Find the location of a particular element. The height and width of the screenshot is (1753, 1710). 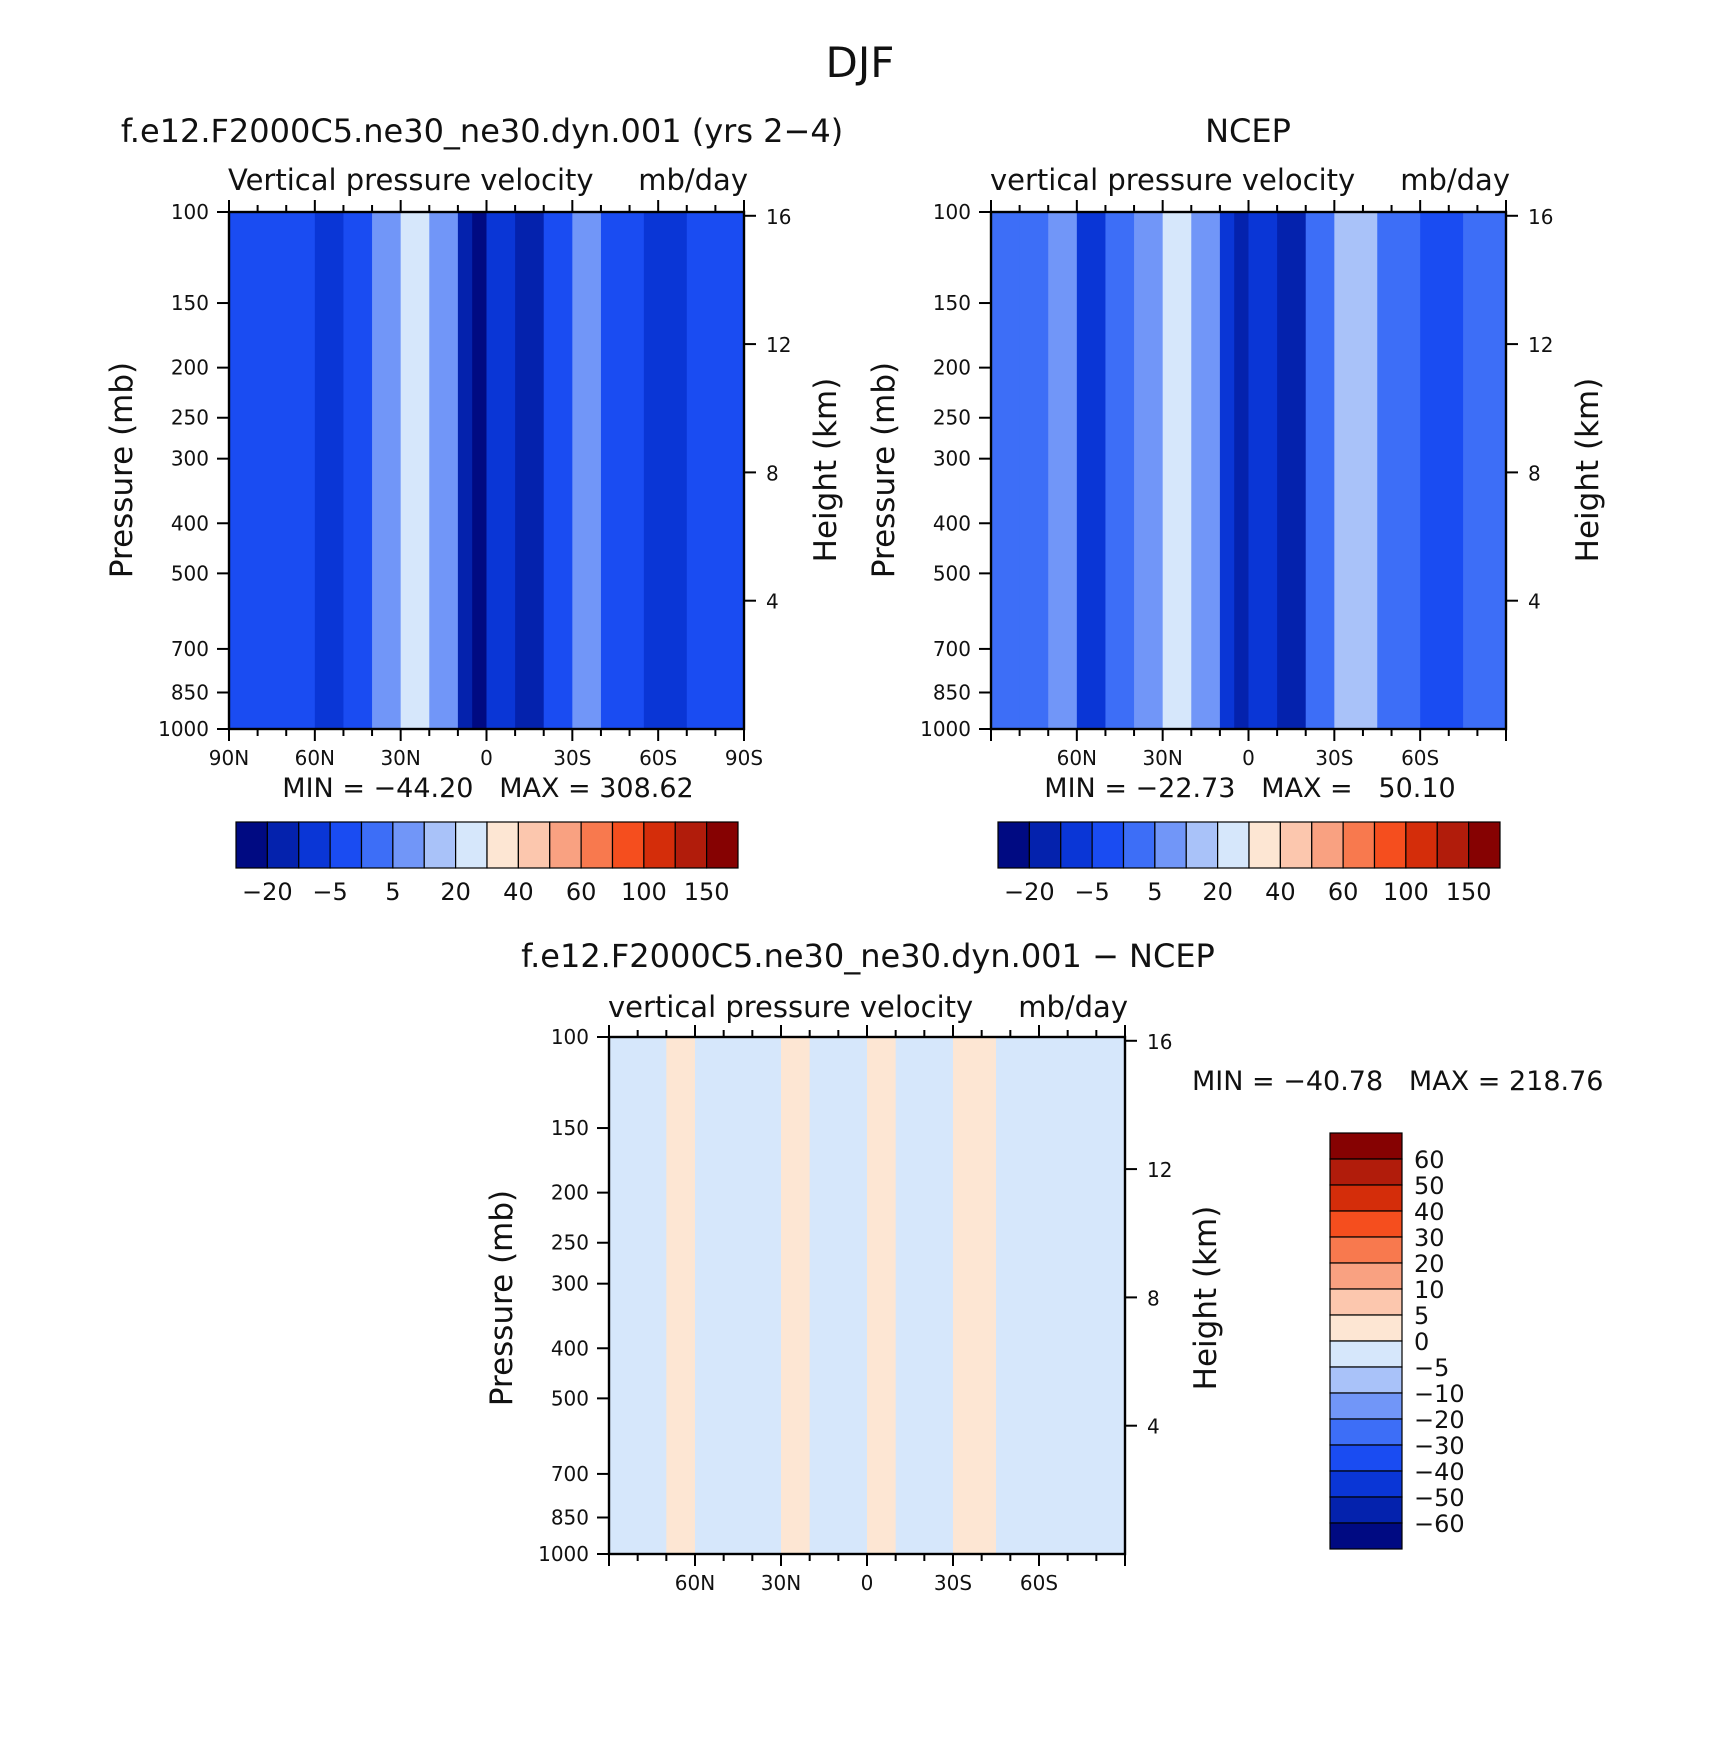

y-tick-label: 1000 is located at coordinates (183, 729).